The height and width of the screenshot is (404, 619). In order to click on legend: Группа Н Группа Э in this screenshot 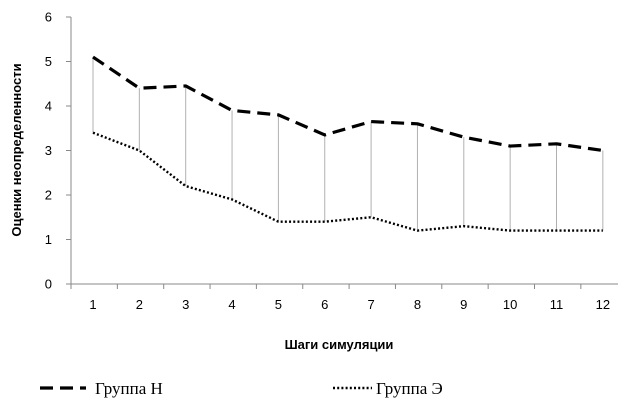, I will do `click(241, 388)`.